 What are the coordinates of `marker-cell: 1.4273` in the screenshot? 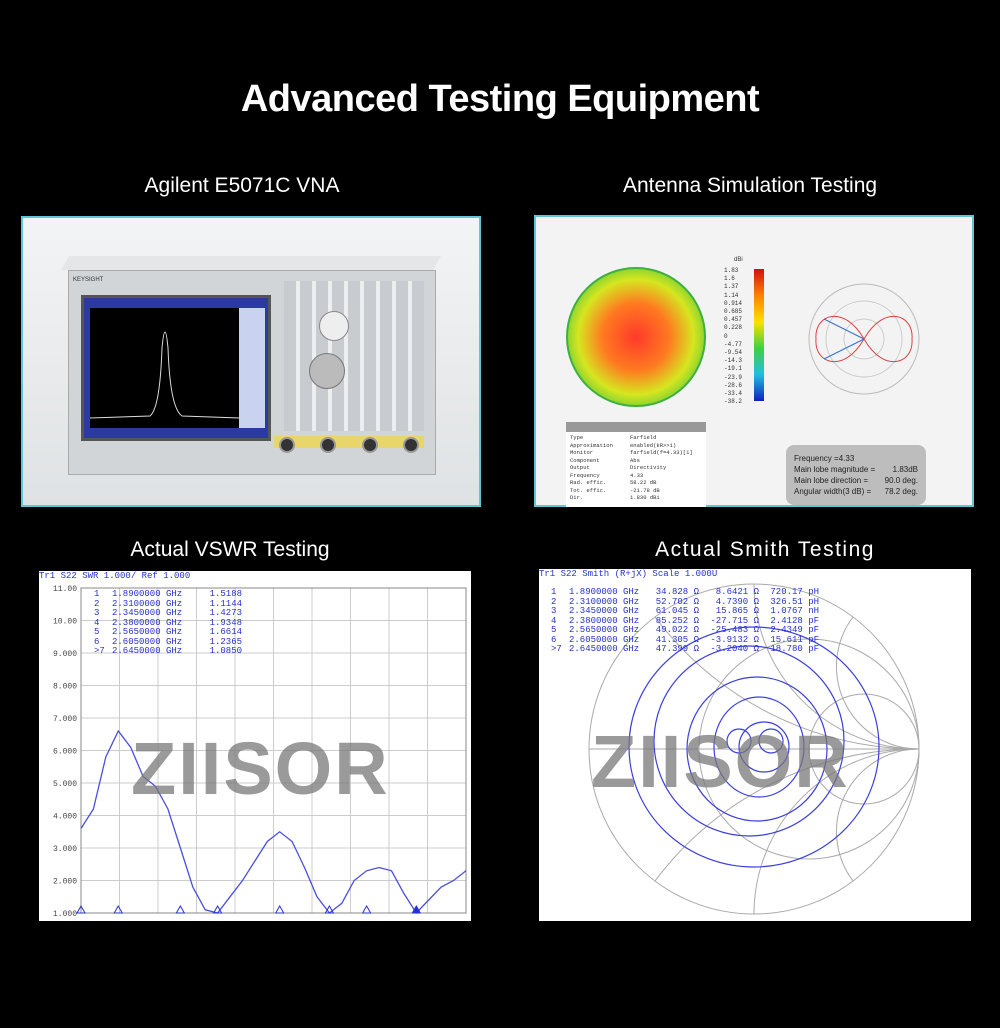 It's located at (225, 613).